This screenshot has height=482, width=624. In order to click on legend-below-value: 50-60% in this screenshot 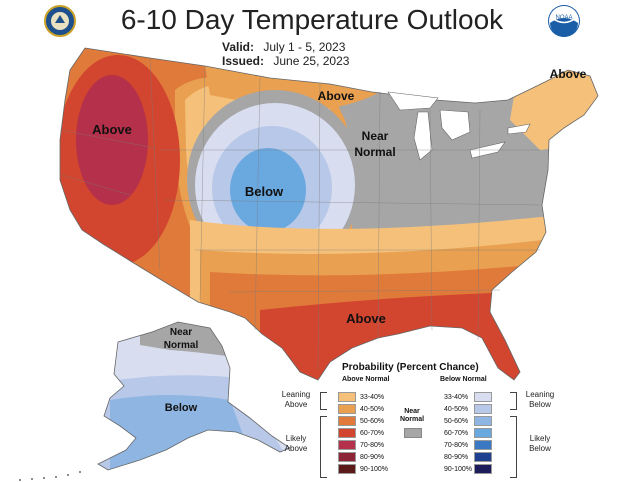, I will do `click(456, 421)`.